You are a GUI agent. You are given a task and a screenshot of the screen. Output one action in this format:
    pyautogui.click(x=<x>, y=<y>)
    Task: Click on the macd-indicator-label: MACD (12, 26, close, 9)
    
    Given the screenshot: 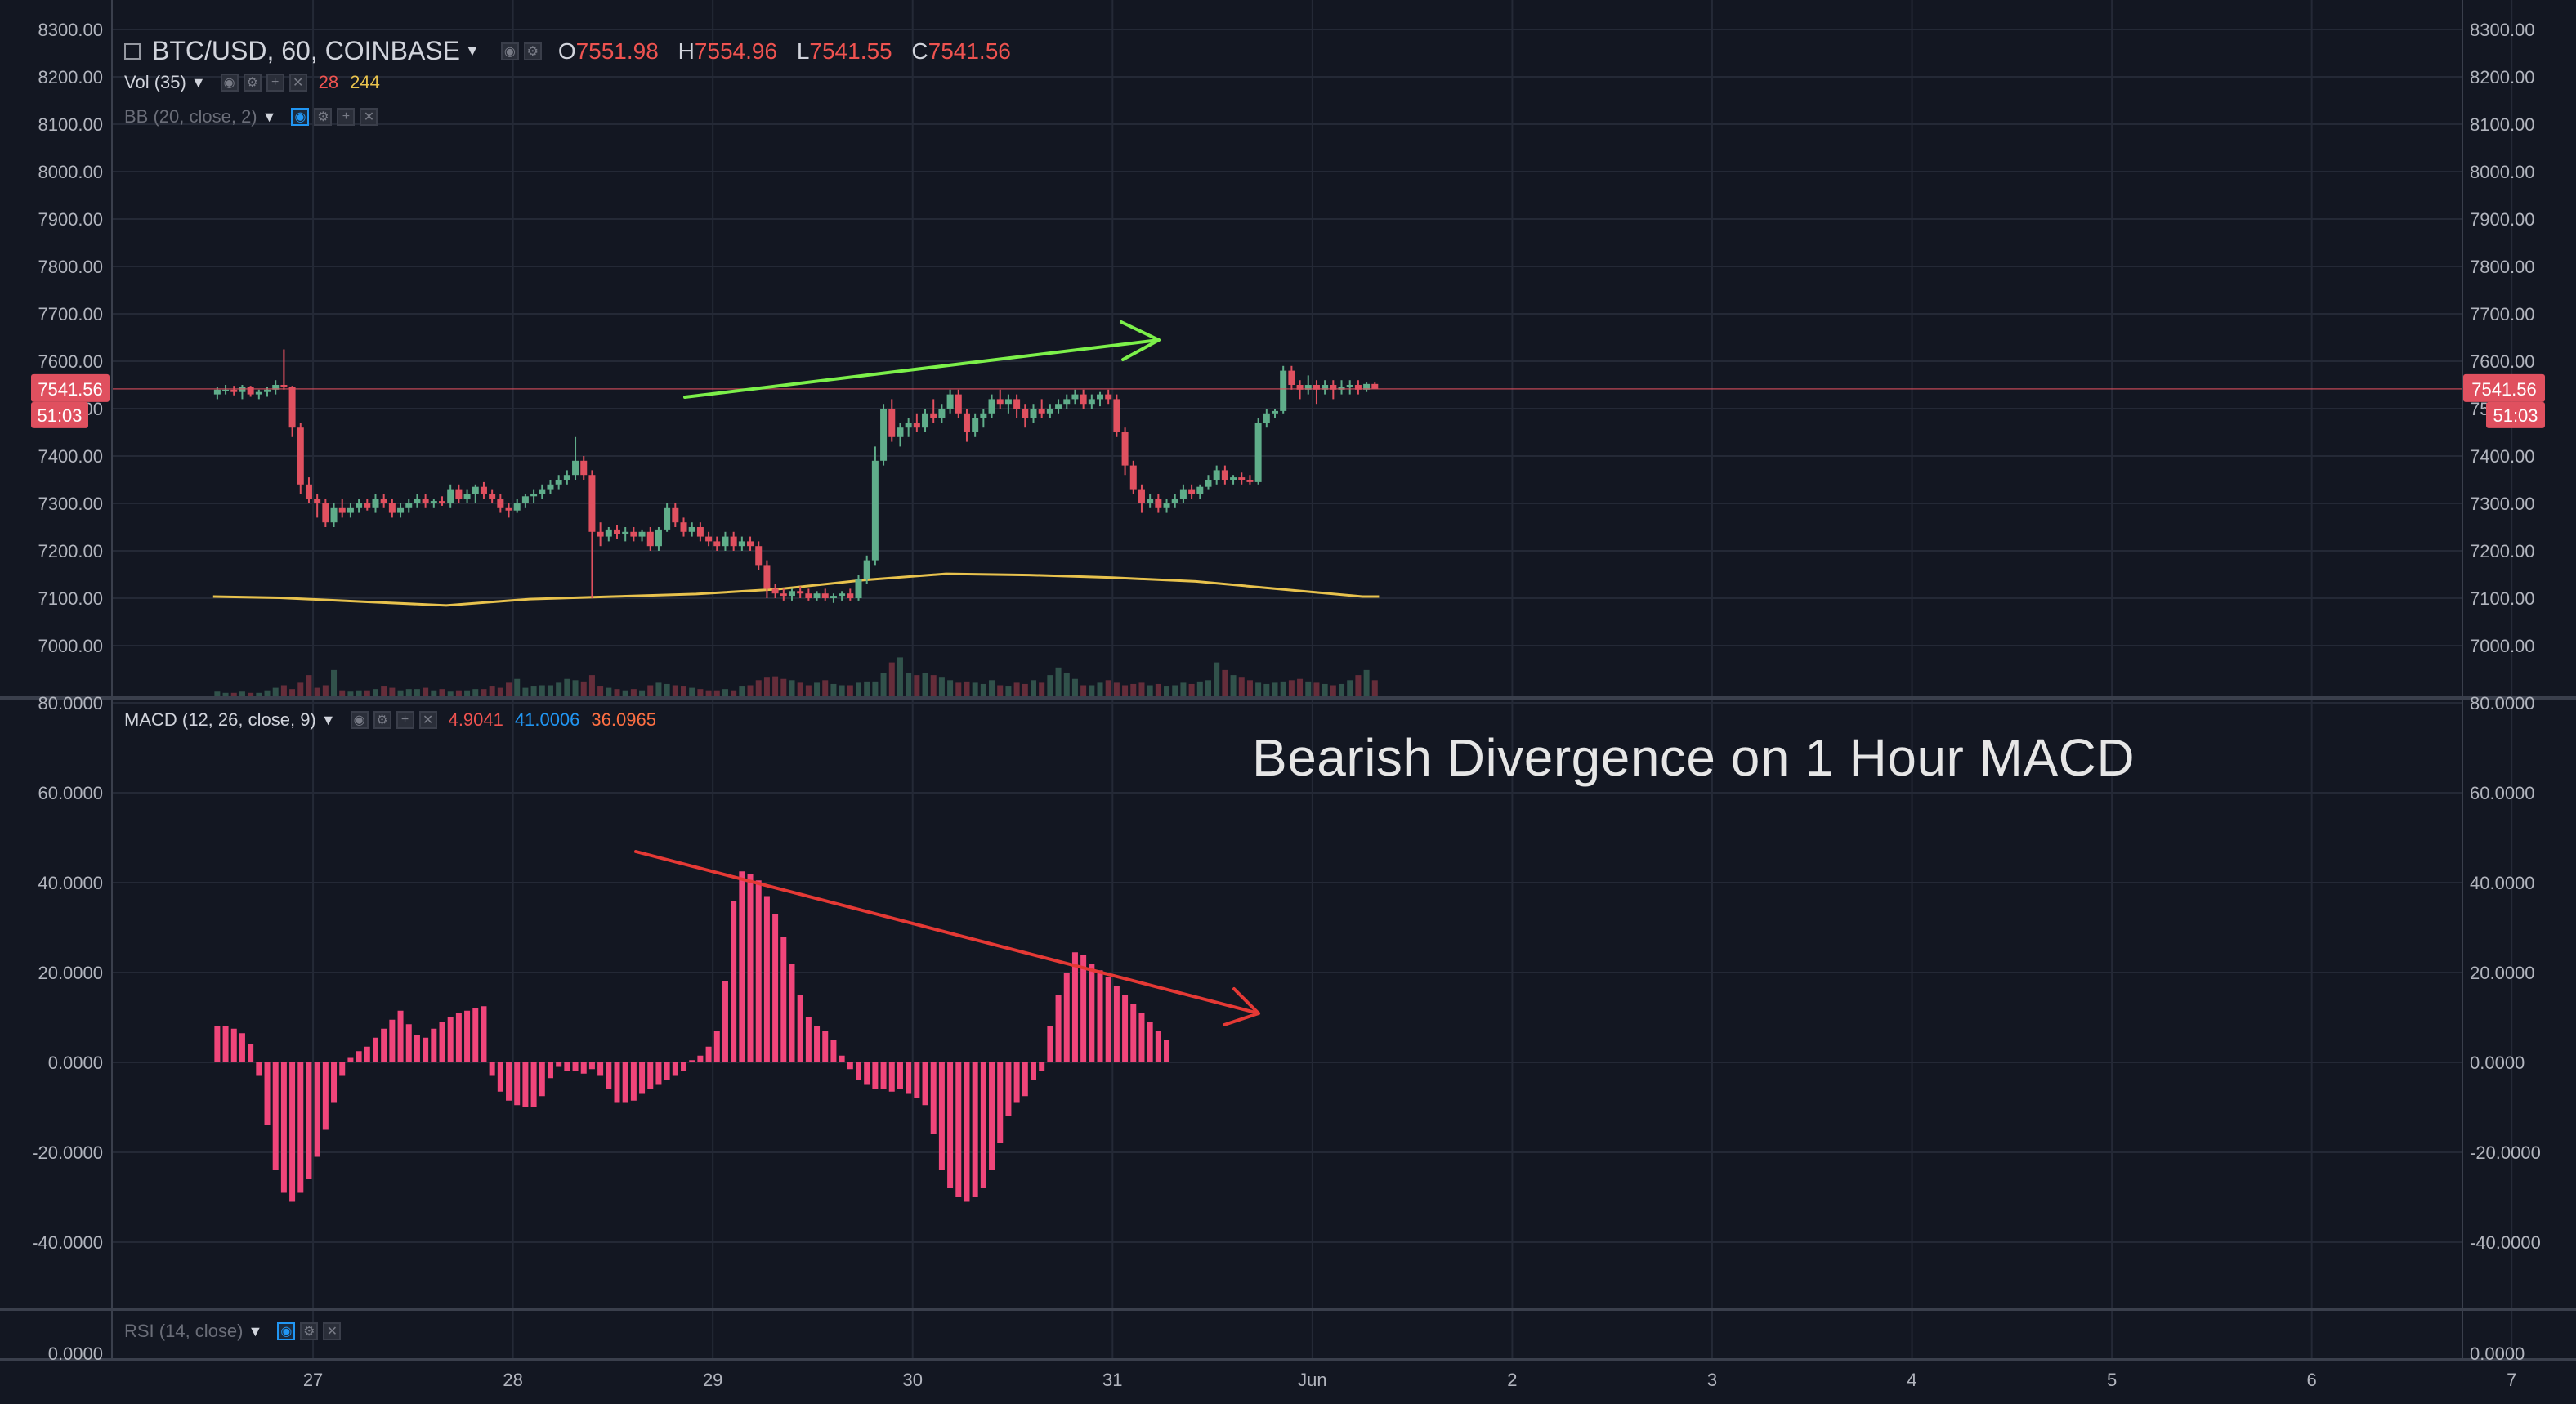 What is the action you would take?
    pyautogui.click(x=220, y=719)
    